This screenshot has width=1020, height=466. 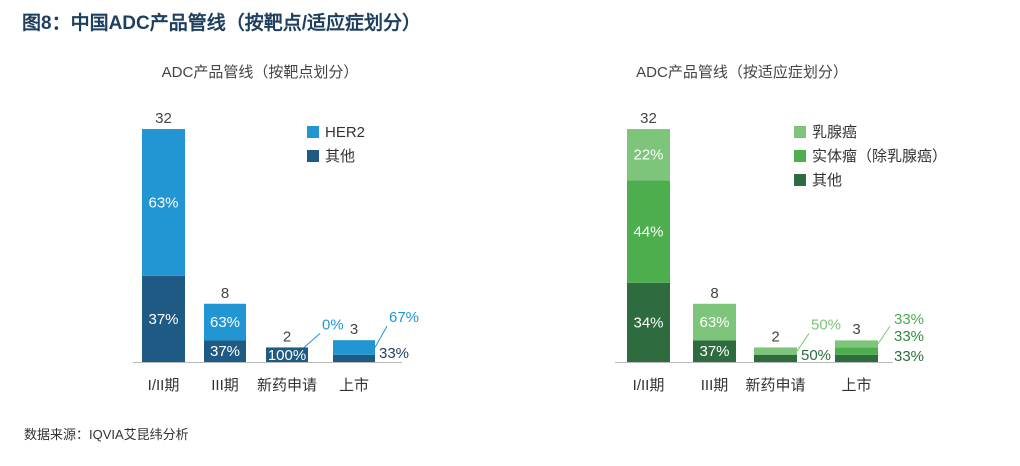 What do you see at coordinates (775, 385) in the screenshot?
I see `indication-category-label: 新药申请` at bounding box center [775, 385].